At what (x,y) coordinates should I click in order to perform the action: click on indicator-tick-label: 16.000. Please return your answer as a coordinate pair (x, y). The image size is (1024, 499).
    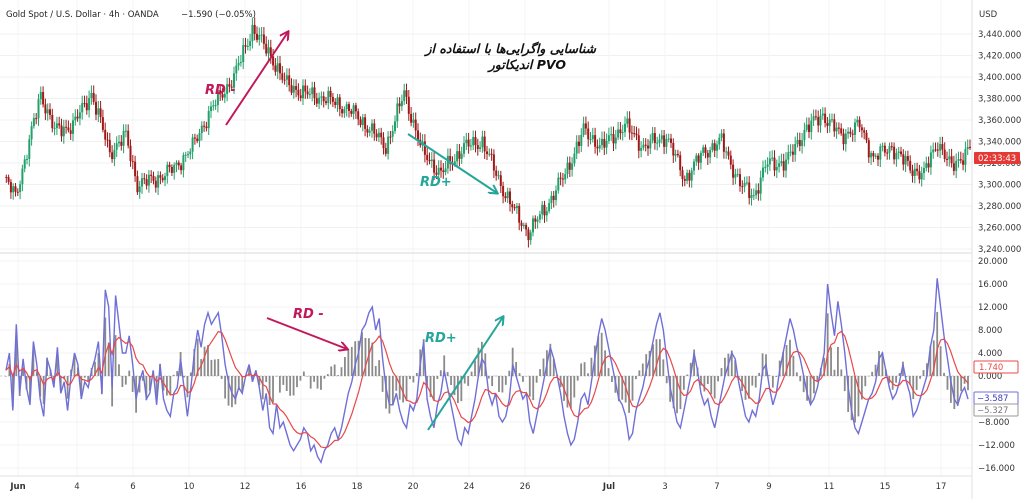
    Looking at the image, I should click on (993, 285).